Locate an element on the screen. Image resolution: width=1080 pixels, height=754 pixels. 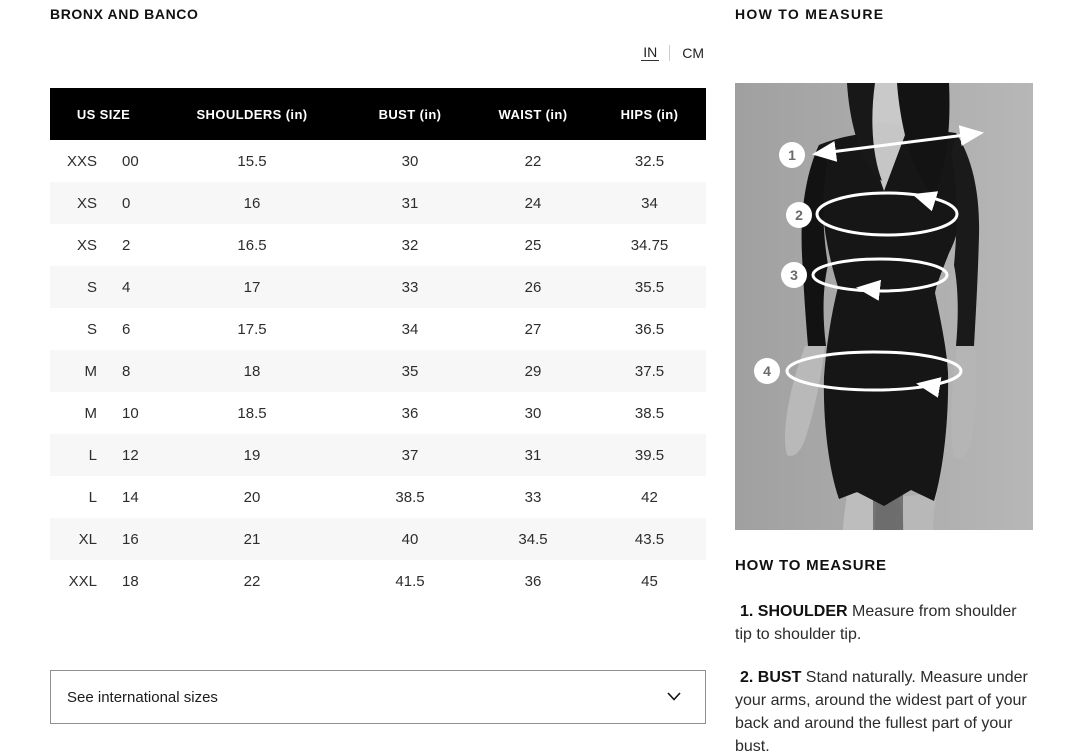
cell-bust: 37 is located at coordinates (410, 455).